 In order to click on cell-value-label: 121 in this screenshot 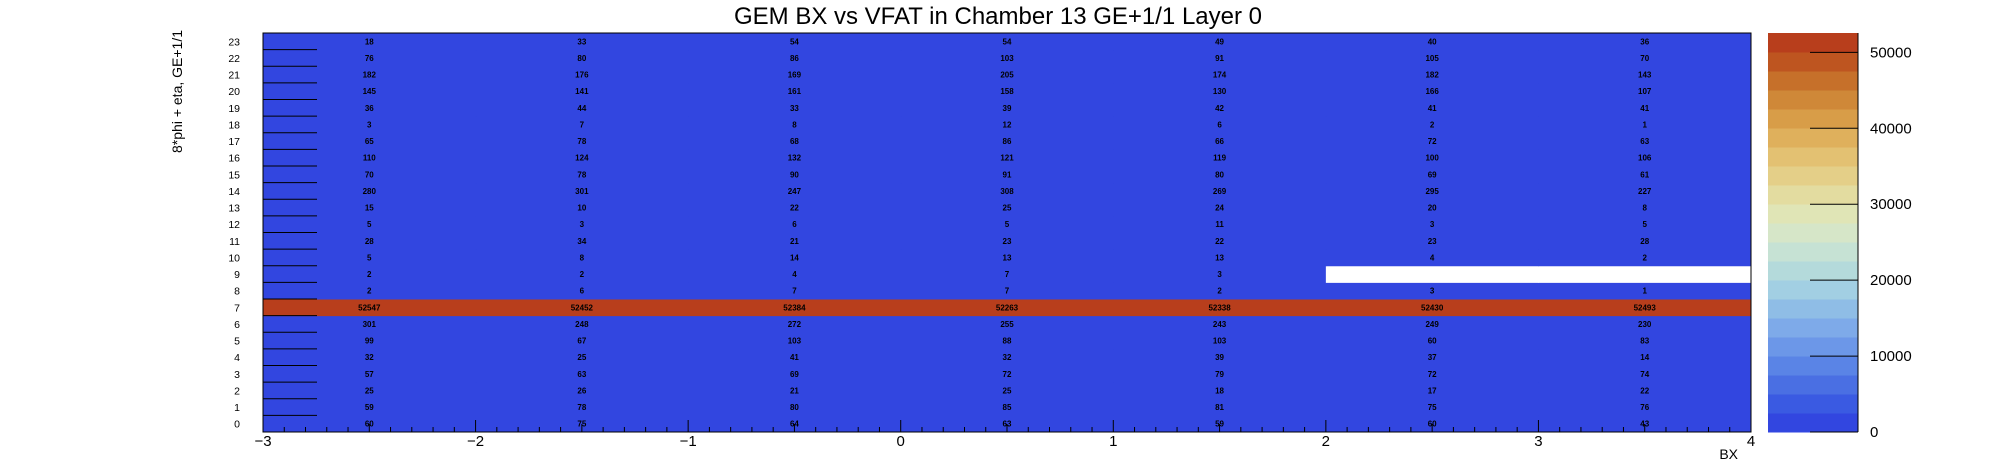, I will do `click(1007, 158)`.